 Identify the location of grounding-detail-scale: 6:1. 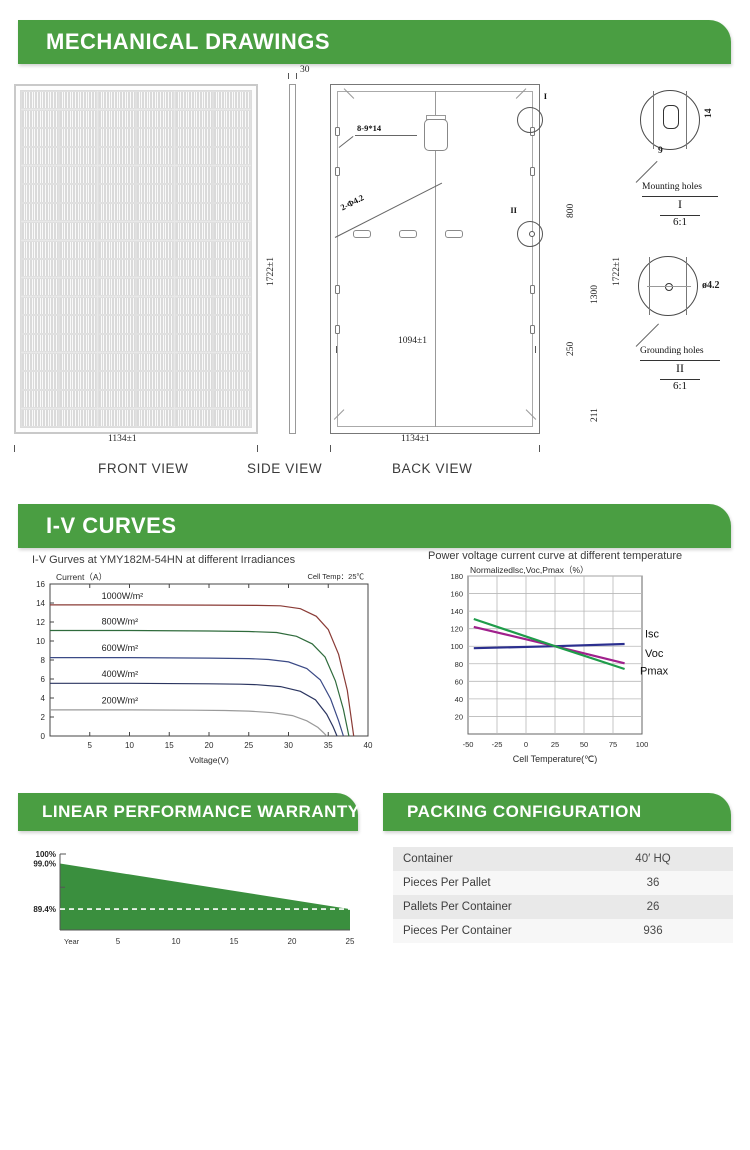
(680, 386).